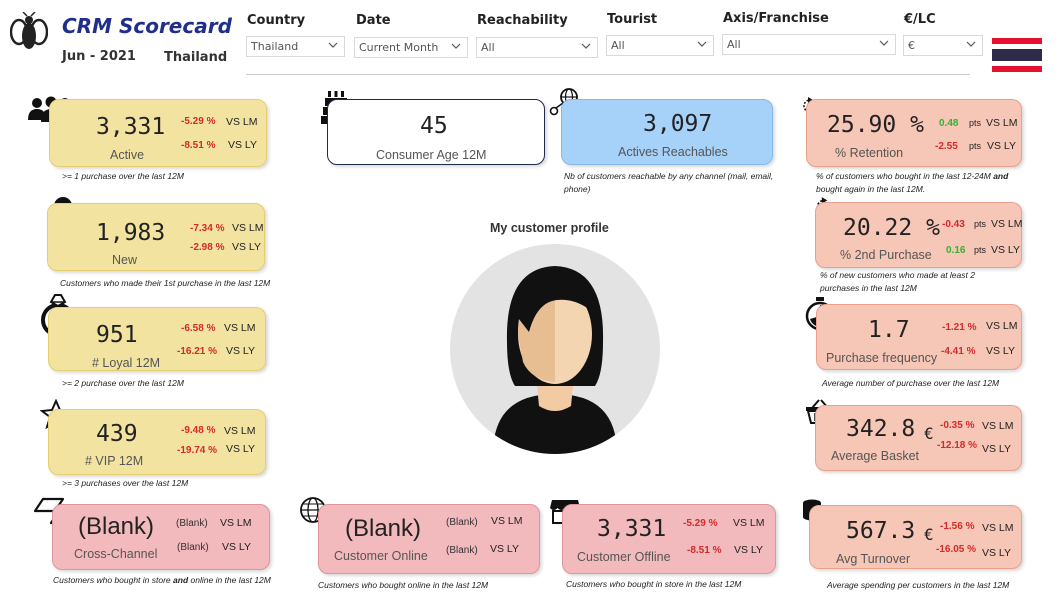 The width and height of the screenshot is (1060, 601). Describe the element at coordinates (434, 126) in the screenshot. I see `kpi-age-value: 45` at that location.